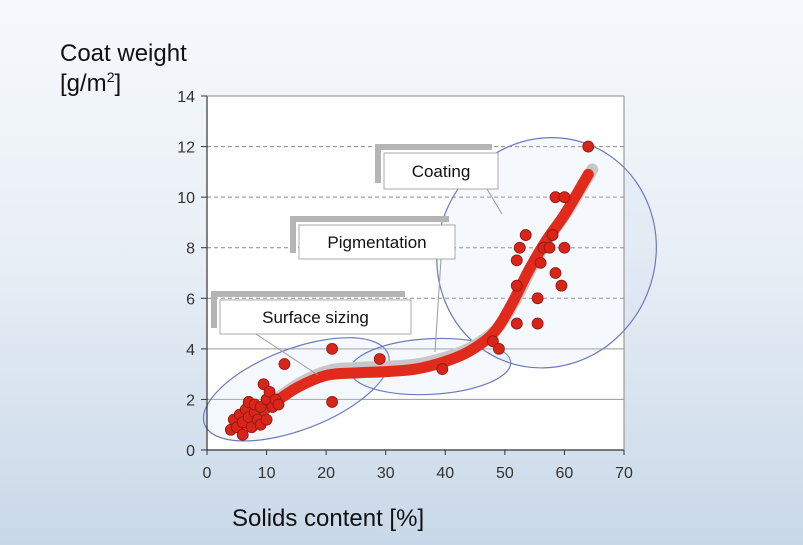  What do you see at coordinates (110, 76) in the screenshot?
I see `y-axis-unit-sup: 2` at bounding box center [110, 76].